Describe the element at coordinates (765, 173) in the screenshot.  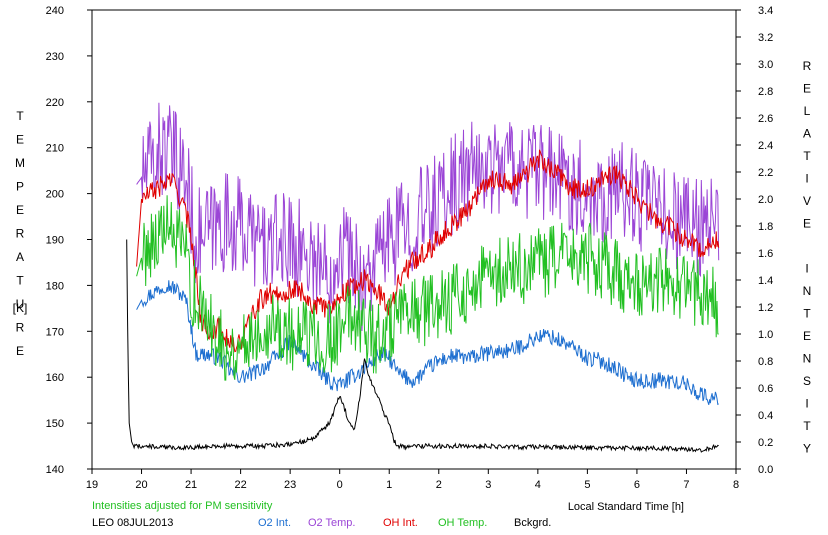
I see `right-tick-label: 2.2` at that location.